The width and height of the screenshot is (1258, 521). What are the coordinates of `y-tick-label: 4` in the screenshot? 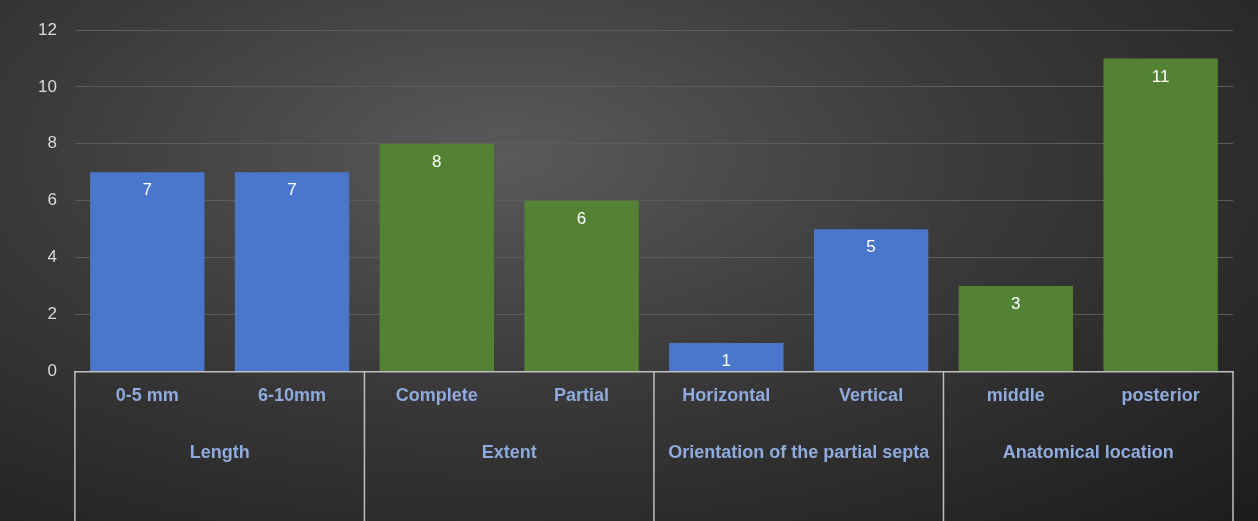 It's located at (52, 257).